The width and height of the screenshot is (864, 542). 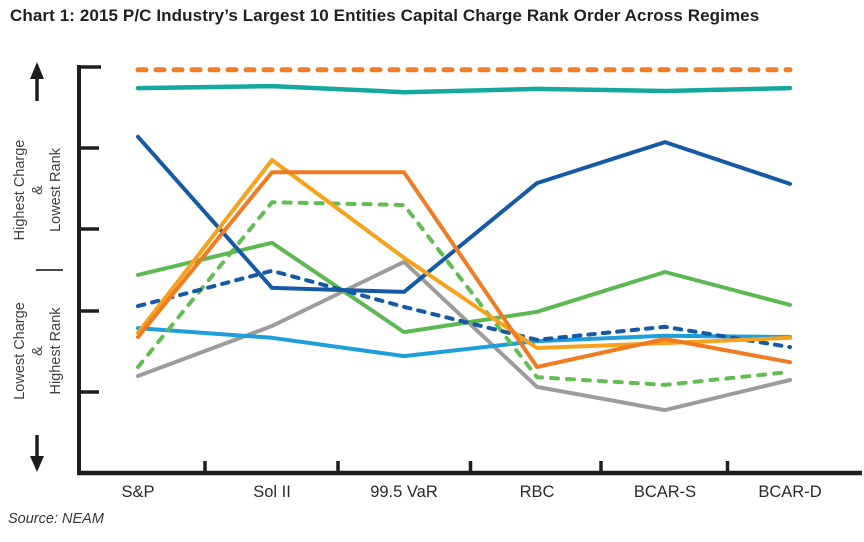 I want to click on source-note: Source: NEAM, so click(x=56, y=519).